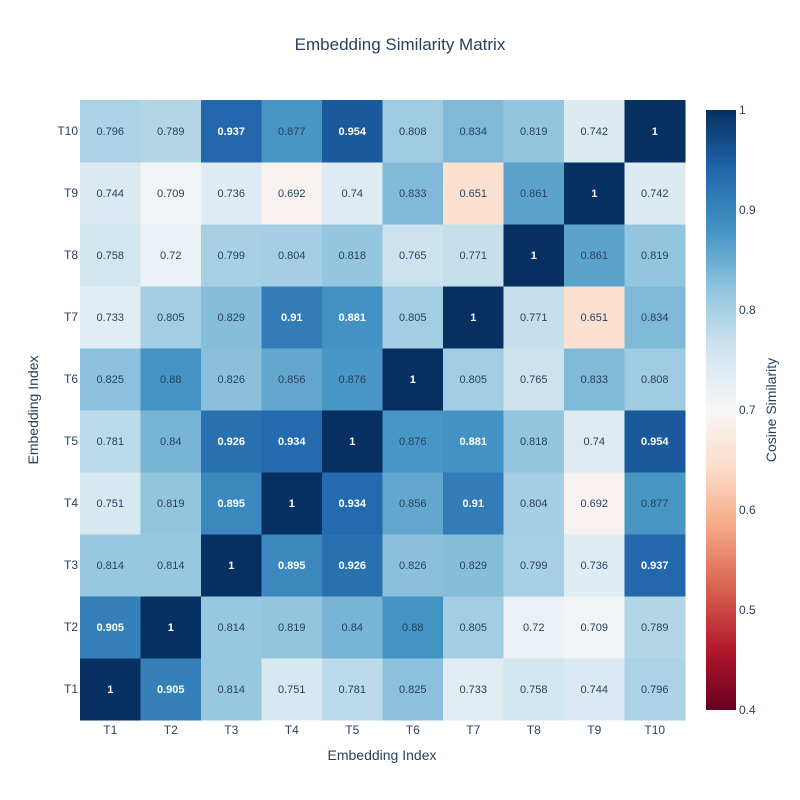 This screenshot has height=800, width=800. I want to click on x-tick-label: T10, so click(654, 730).